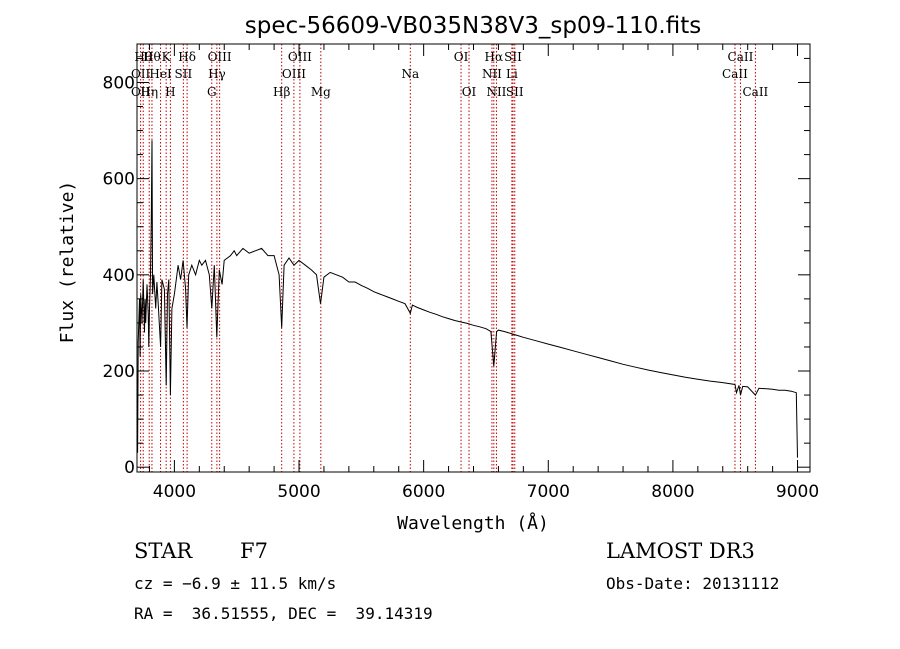 The height and width of the screenshot is (649, 900). What do you see at coordinates (217, 74) in the screenshot?
I see `line-marker-label: Hγ` at bounding box center [217, 74].